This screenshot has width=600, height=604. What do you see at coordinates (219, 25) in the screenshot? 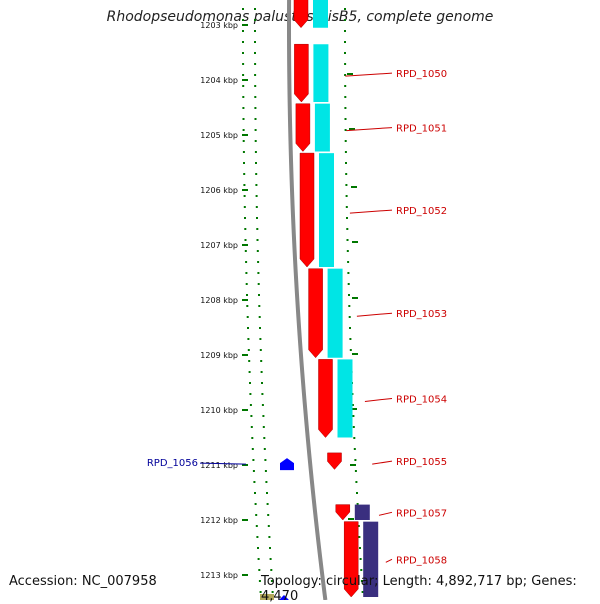
I see `axis-tick-label: 1203 kbp` at bounding box center [219, 25].